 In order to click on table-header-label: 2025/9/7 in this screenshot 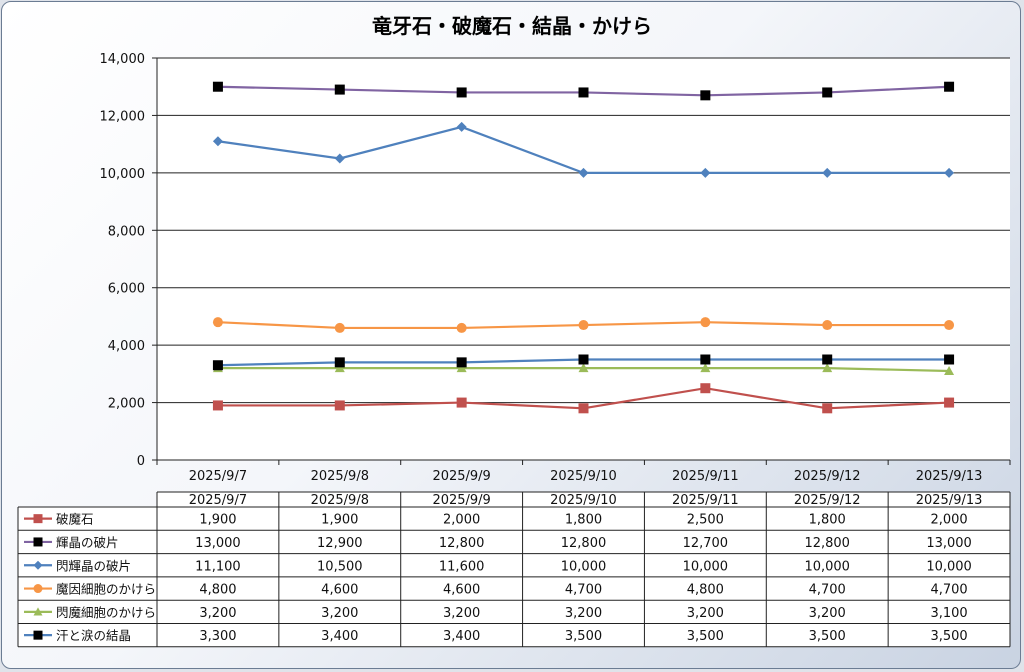, I will do `click(218, 500)`.